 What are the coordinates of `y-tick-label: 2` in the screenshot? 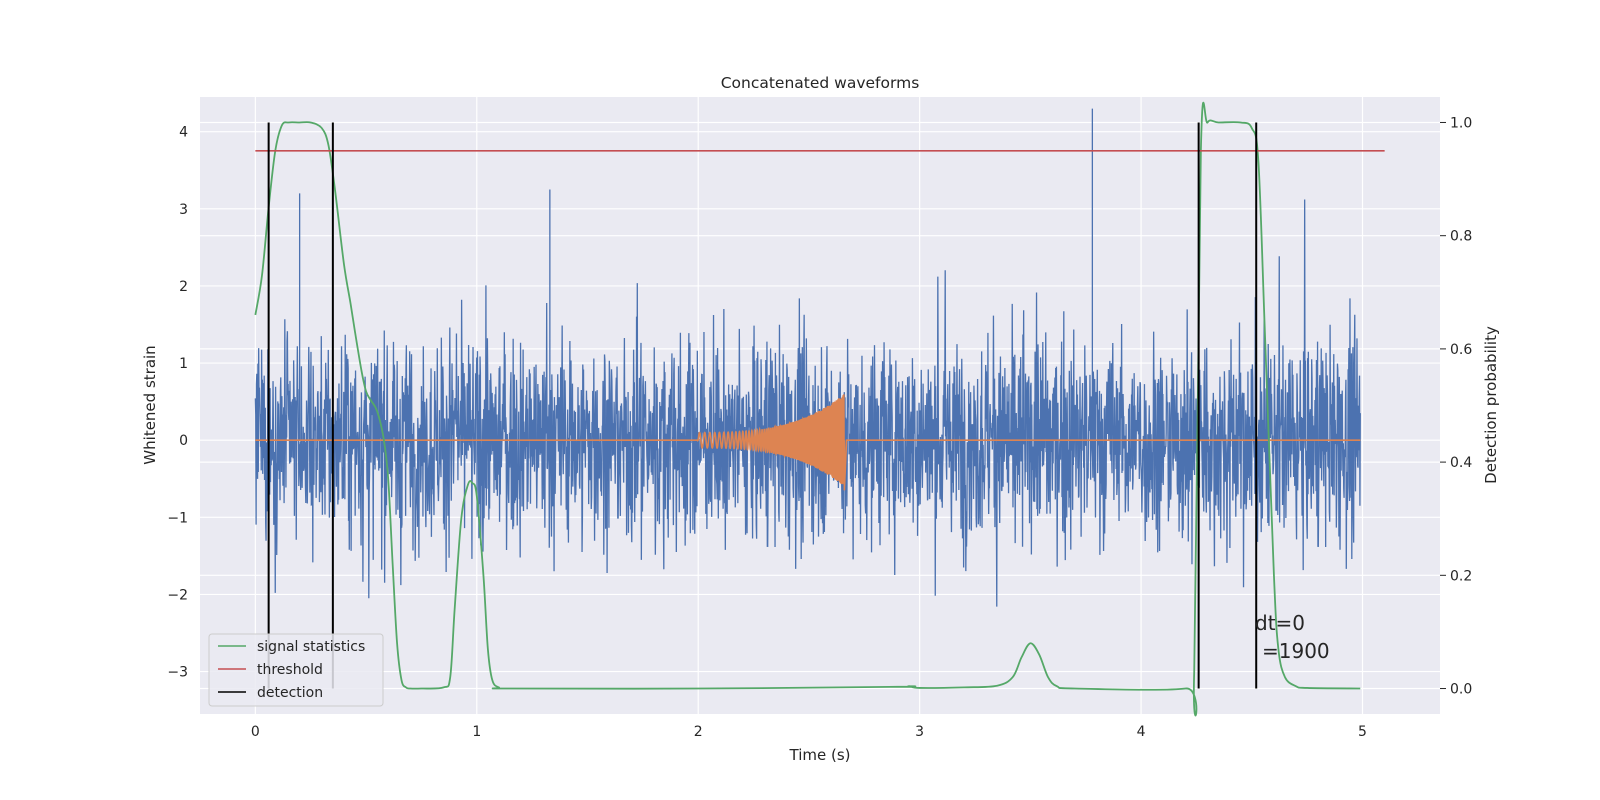 It's located at (183, 287).